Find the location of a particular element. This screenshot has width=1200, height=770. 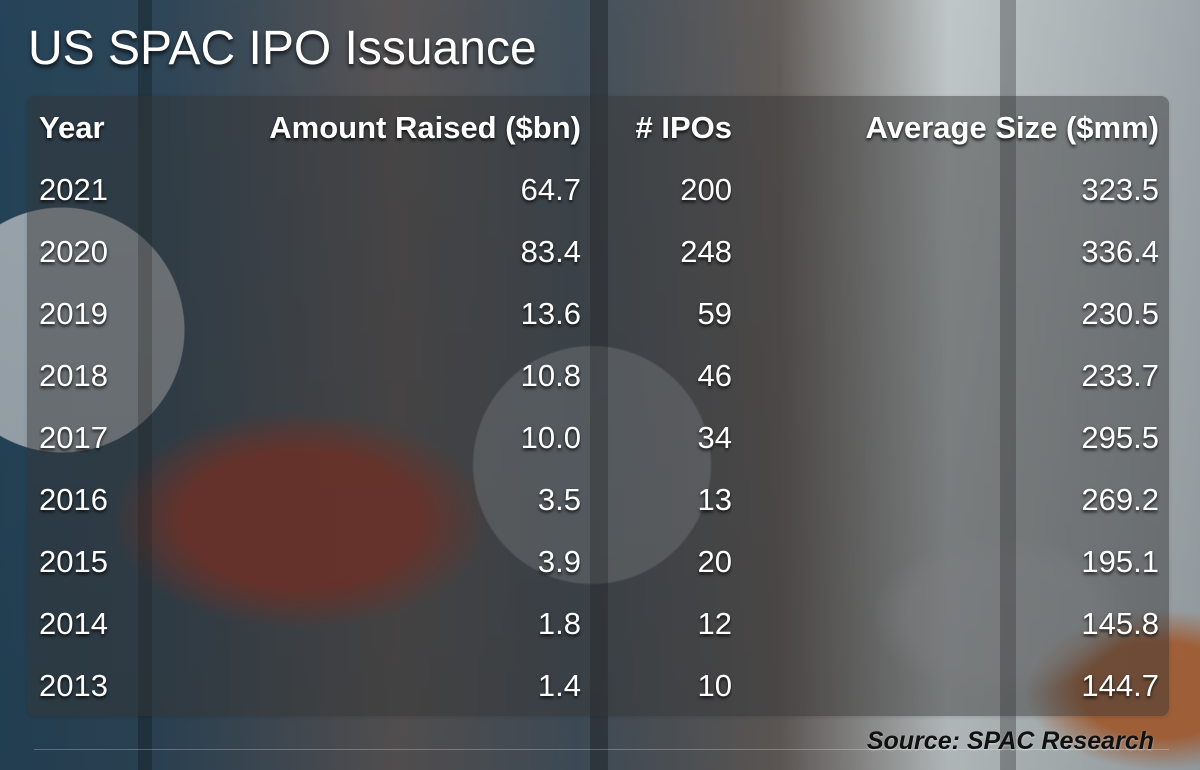

year-cell: 2021 is located at coordinates (73, 189).